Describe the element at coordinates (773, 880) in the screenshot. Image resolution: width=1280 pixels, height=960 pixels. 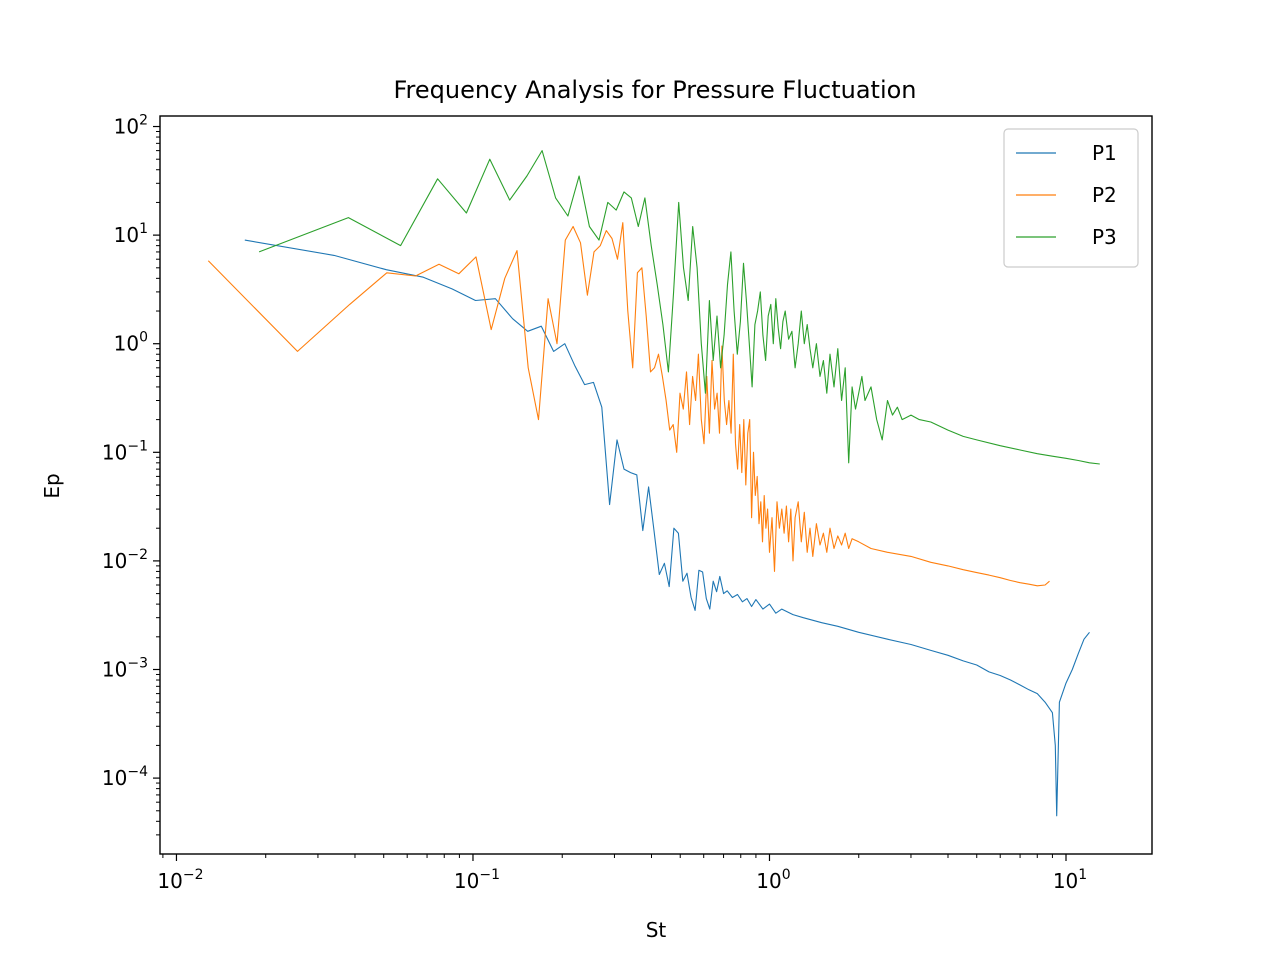
I see `x-tick-label: 10⁰` at that location.